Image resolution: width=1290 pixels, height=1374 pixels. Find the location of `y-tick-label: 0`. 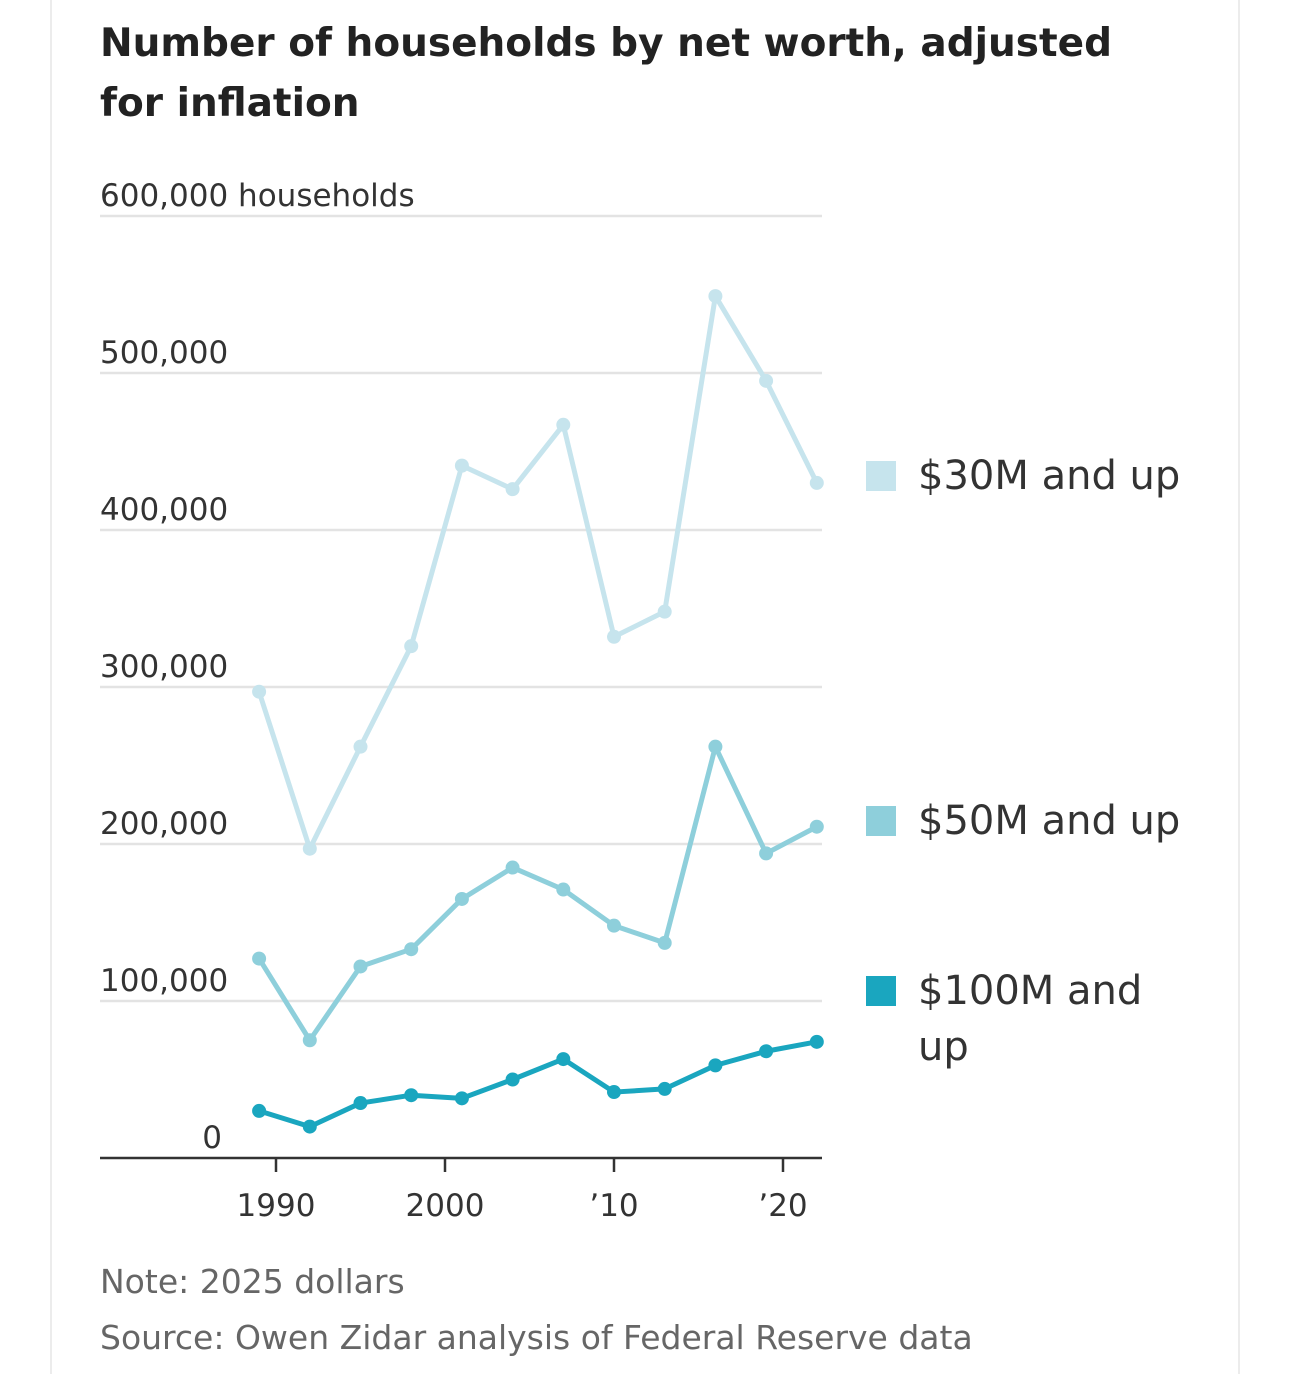

y-tick-label: 0 is located at coordinates (212, 1138).